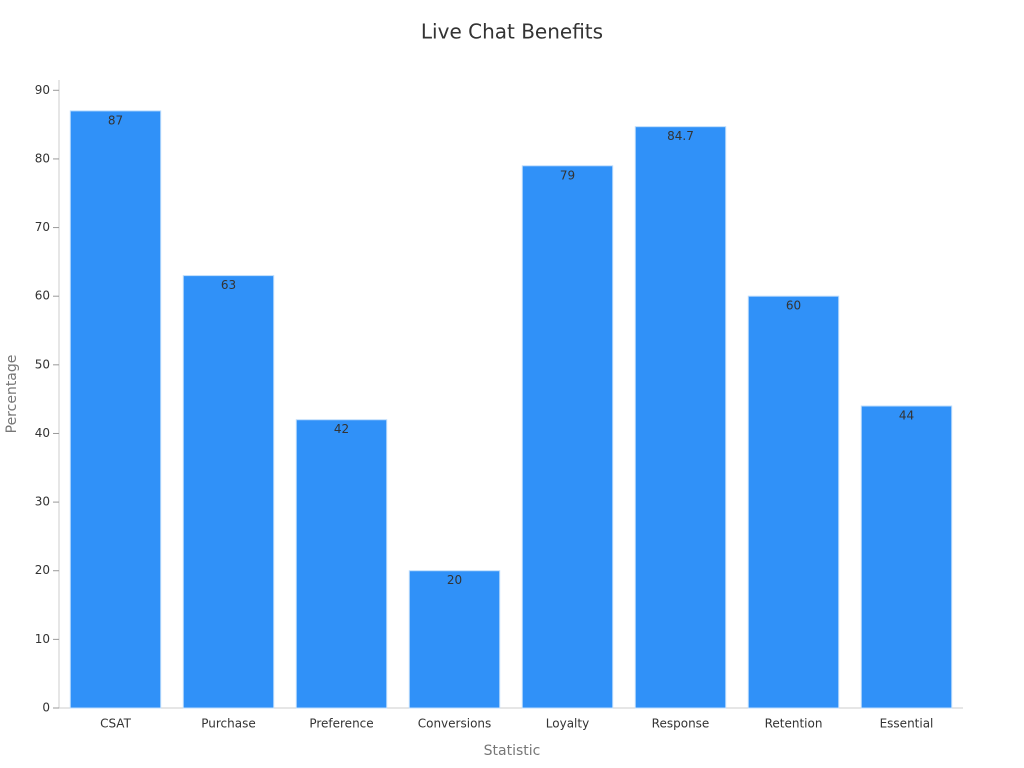 The image size is (1024, 768). I want to click on y-tick-label: 20, so click(42, 570).